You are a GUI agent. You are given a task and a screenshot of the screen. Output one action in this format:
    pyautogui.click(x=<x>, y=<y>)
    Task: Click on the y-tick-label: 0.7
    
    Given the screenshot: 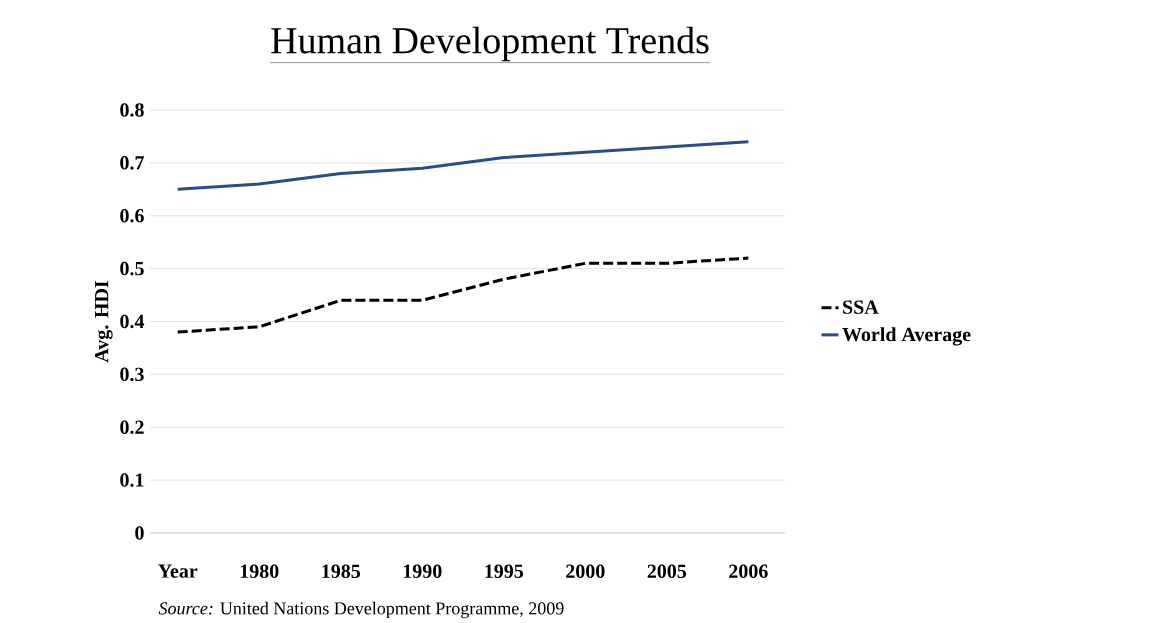 What is the action you would take?
    pyautogui.click(x=132, y=163)
    